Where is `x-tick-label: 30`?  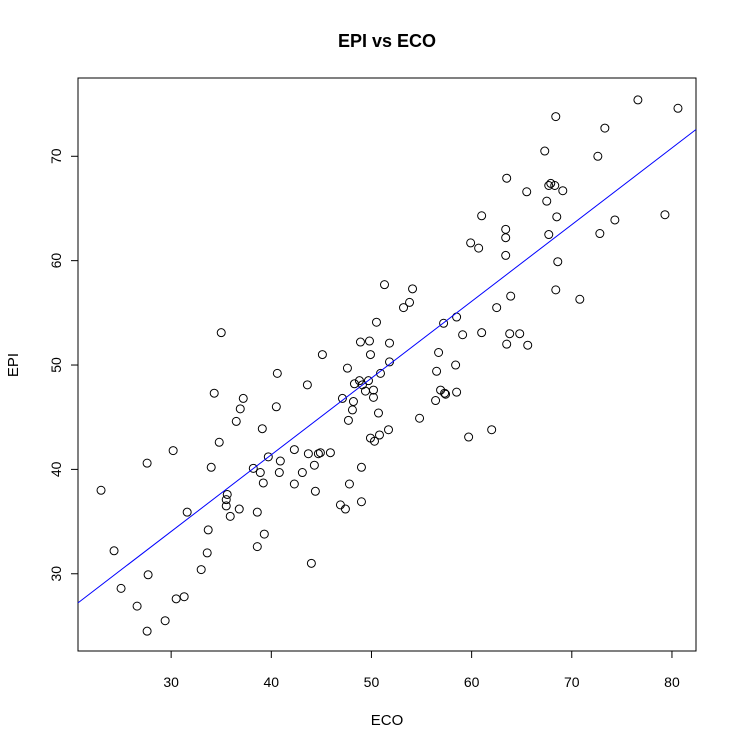
x-tick-label: 30 is located at coordinates (171, 682).